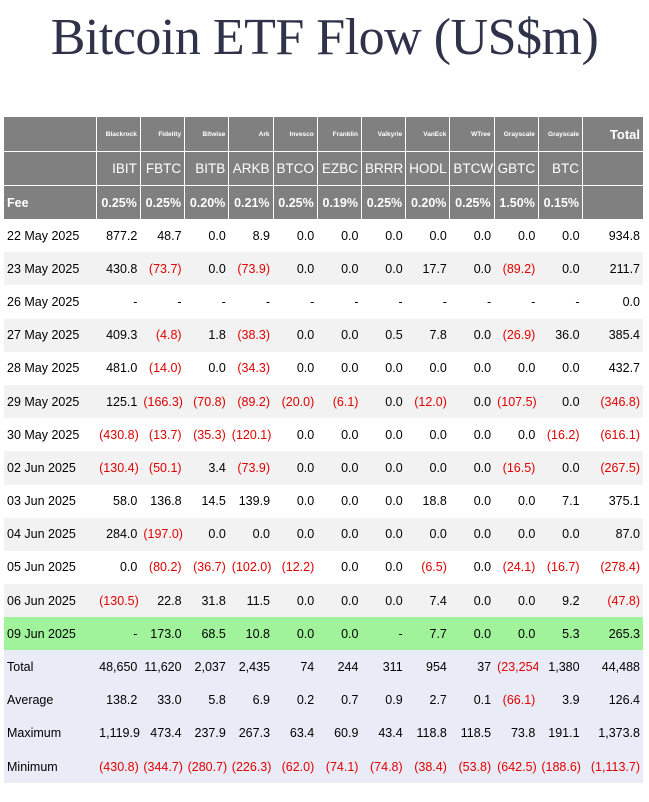 Image resolution: width=649 pixels, height=802 pixels. I want to click on total-cell: 375.1, so click(624, 501).